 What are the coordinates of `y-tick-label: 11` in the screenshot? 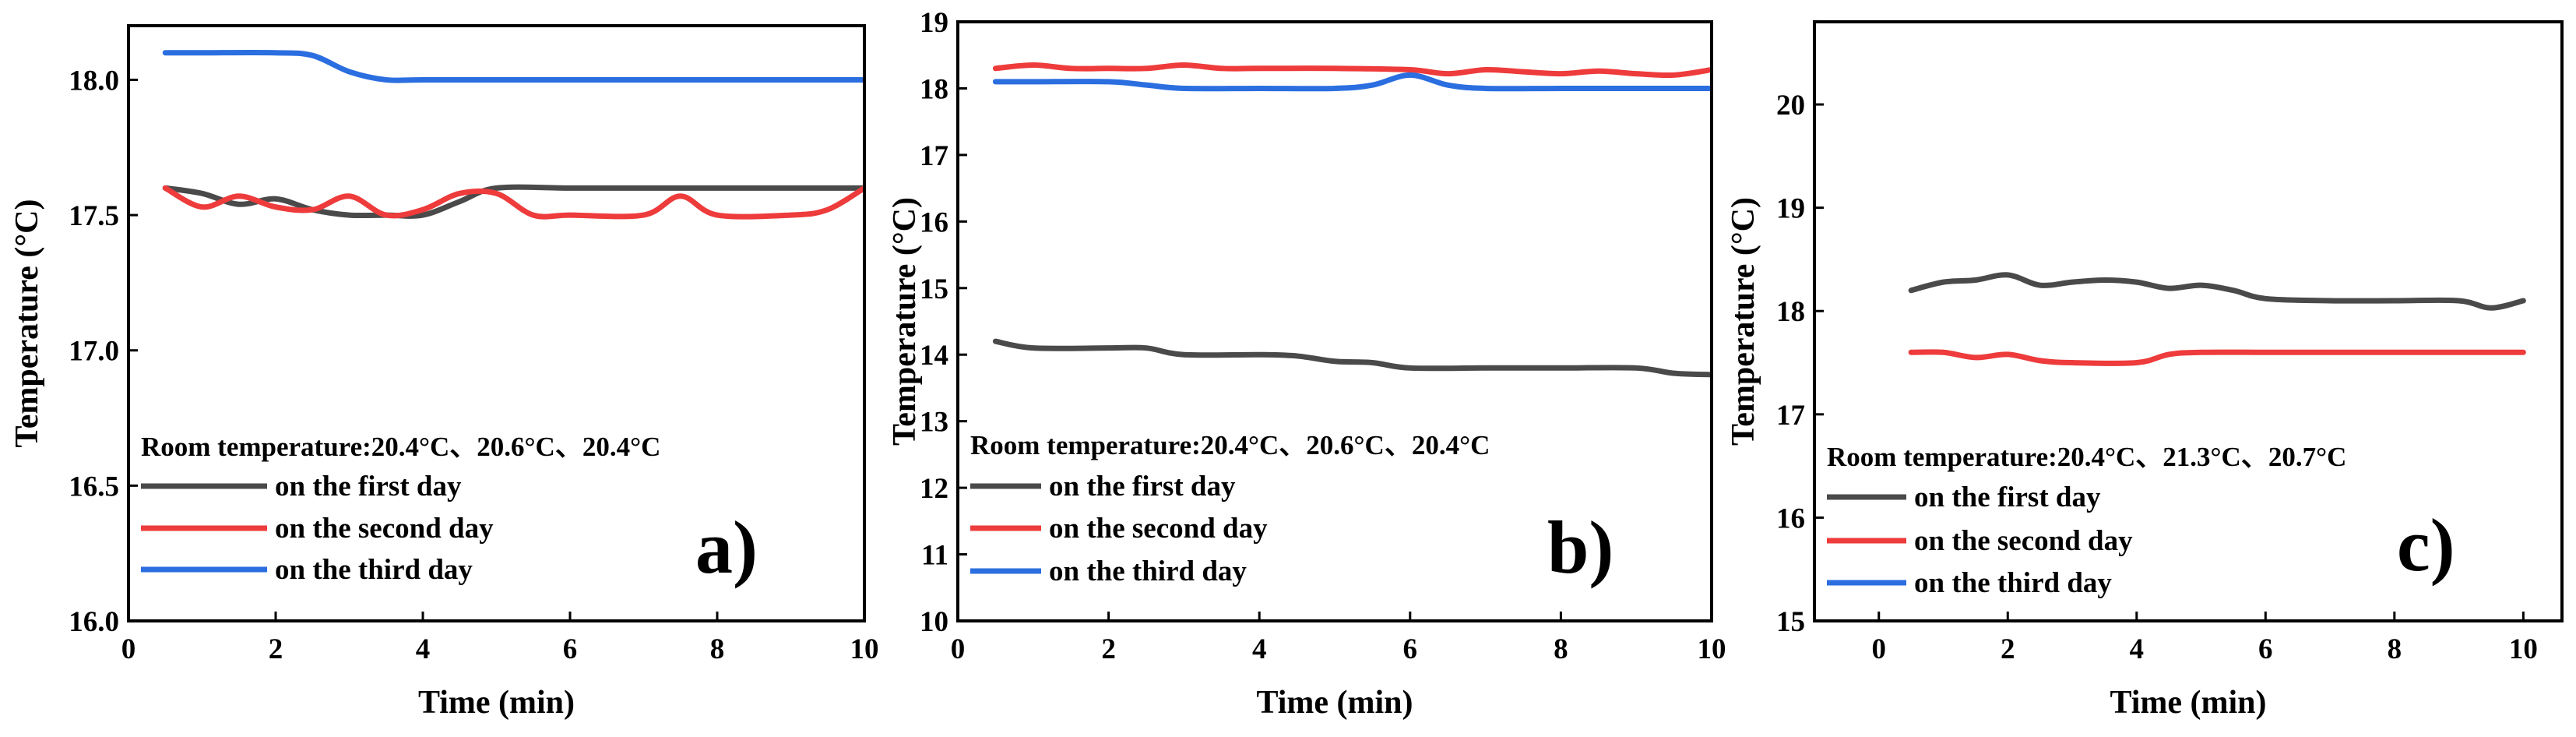 It's located at (934, 556).